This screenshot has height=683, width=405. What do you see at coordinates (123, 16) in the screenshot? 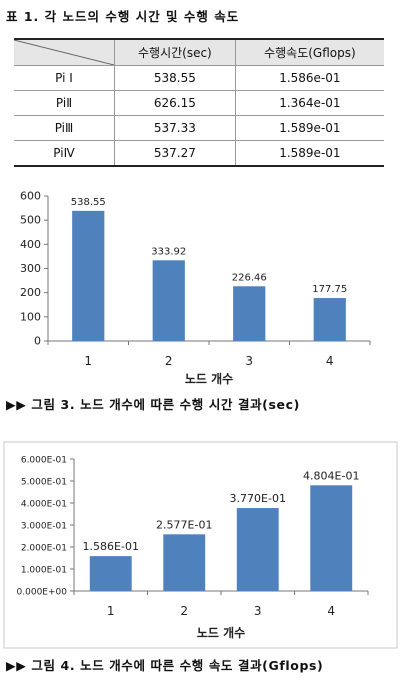
I see `table-caption: 표 1. 각 노드의 수행 시간 및 수행 속도` at bounding box center [123, 16].